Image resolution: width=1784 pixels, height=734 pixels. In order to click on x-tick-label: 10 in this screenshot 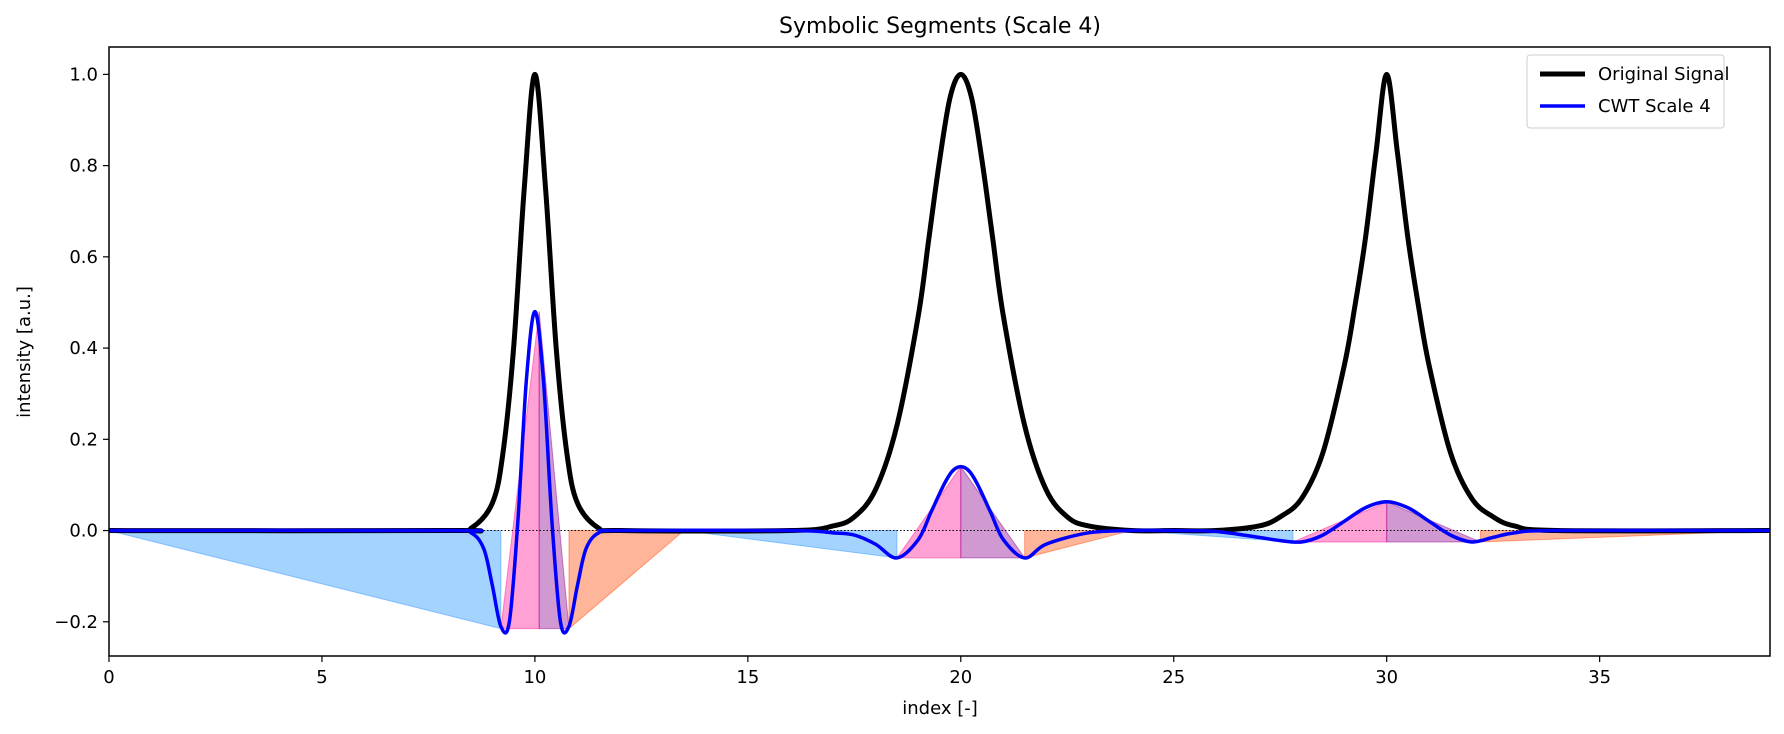, I will do `click(534, 677)`.